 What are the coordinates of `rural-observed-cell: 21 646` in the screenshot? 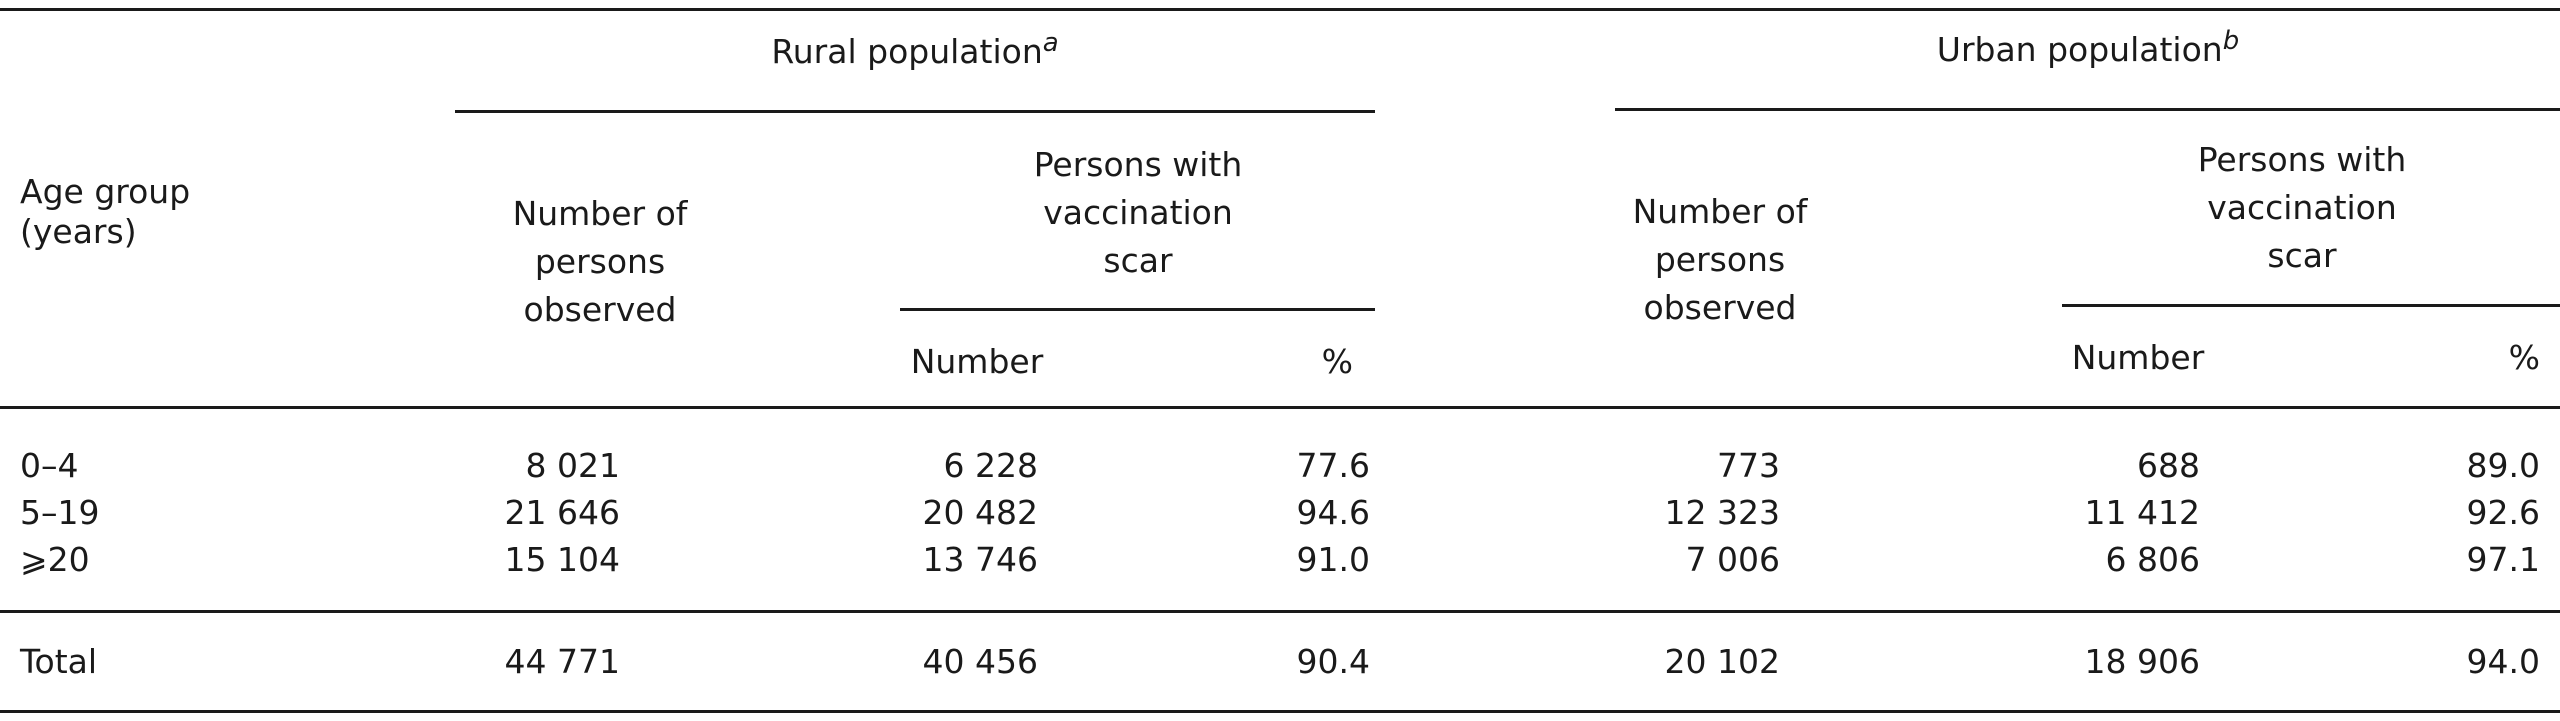 It's located at (562, 512).